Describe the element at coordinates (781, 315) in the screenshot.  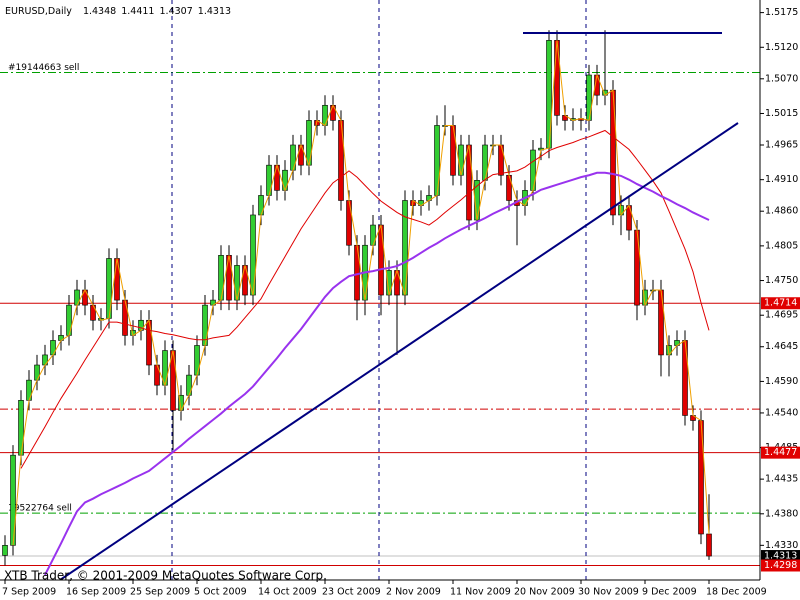
I see `y-tick-label: 1.4695` at that location.